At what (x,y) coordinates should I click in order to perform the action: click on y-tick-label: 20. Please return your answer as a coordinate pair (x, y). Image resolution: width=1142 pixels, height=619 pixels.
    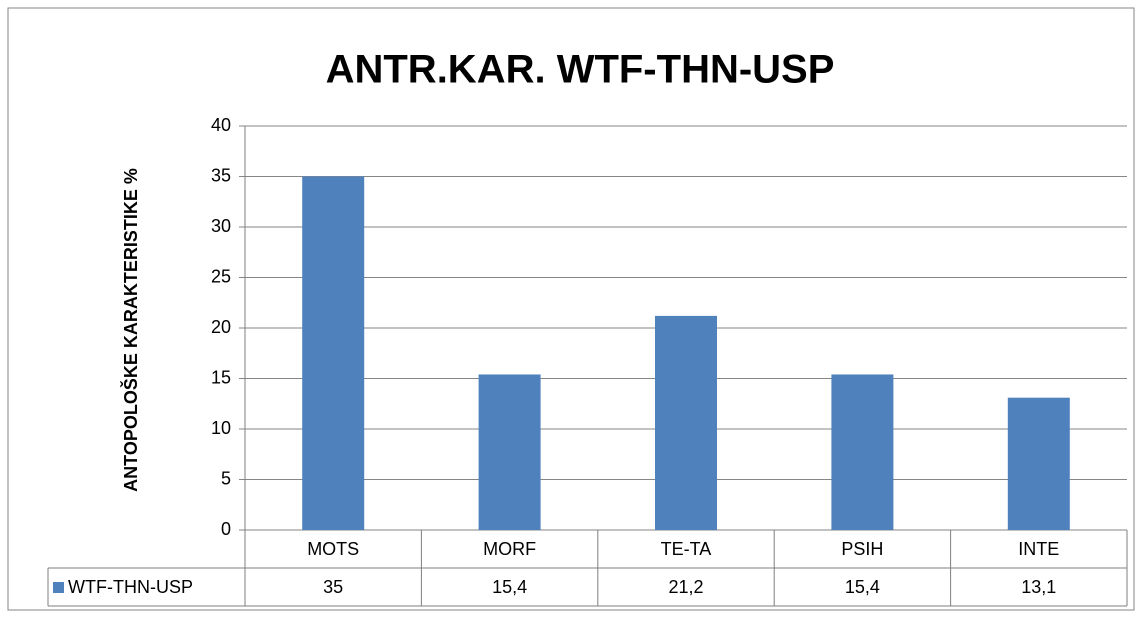
    Looking at the image, I should click on (221, 327).